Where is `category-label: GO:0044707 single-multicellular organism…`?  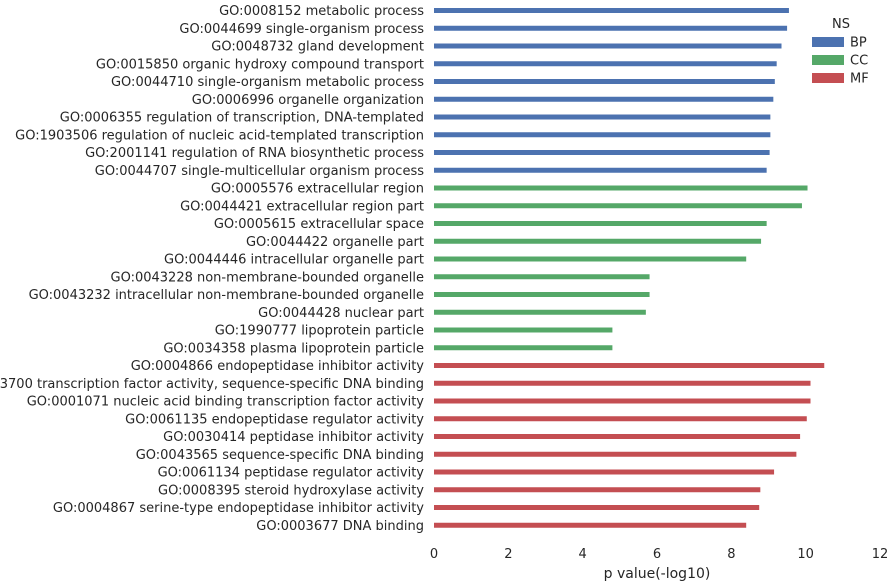 category-label: GO:0044707 single-multicellular organism… is located at coordinates (259, 171).